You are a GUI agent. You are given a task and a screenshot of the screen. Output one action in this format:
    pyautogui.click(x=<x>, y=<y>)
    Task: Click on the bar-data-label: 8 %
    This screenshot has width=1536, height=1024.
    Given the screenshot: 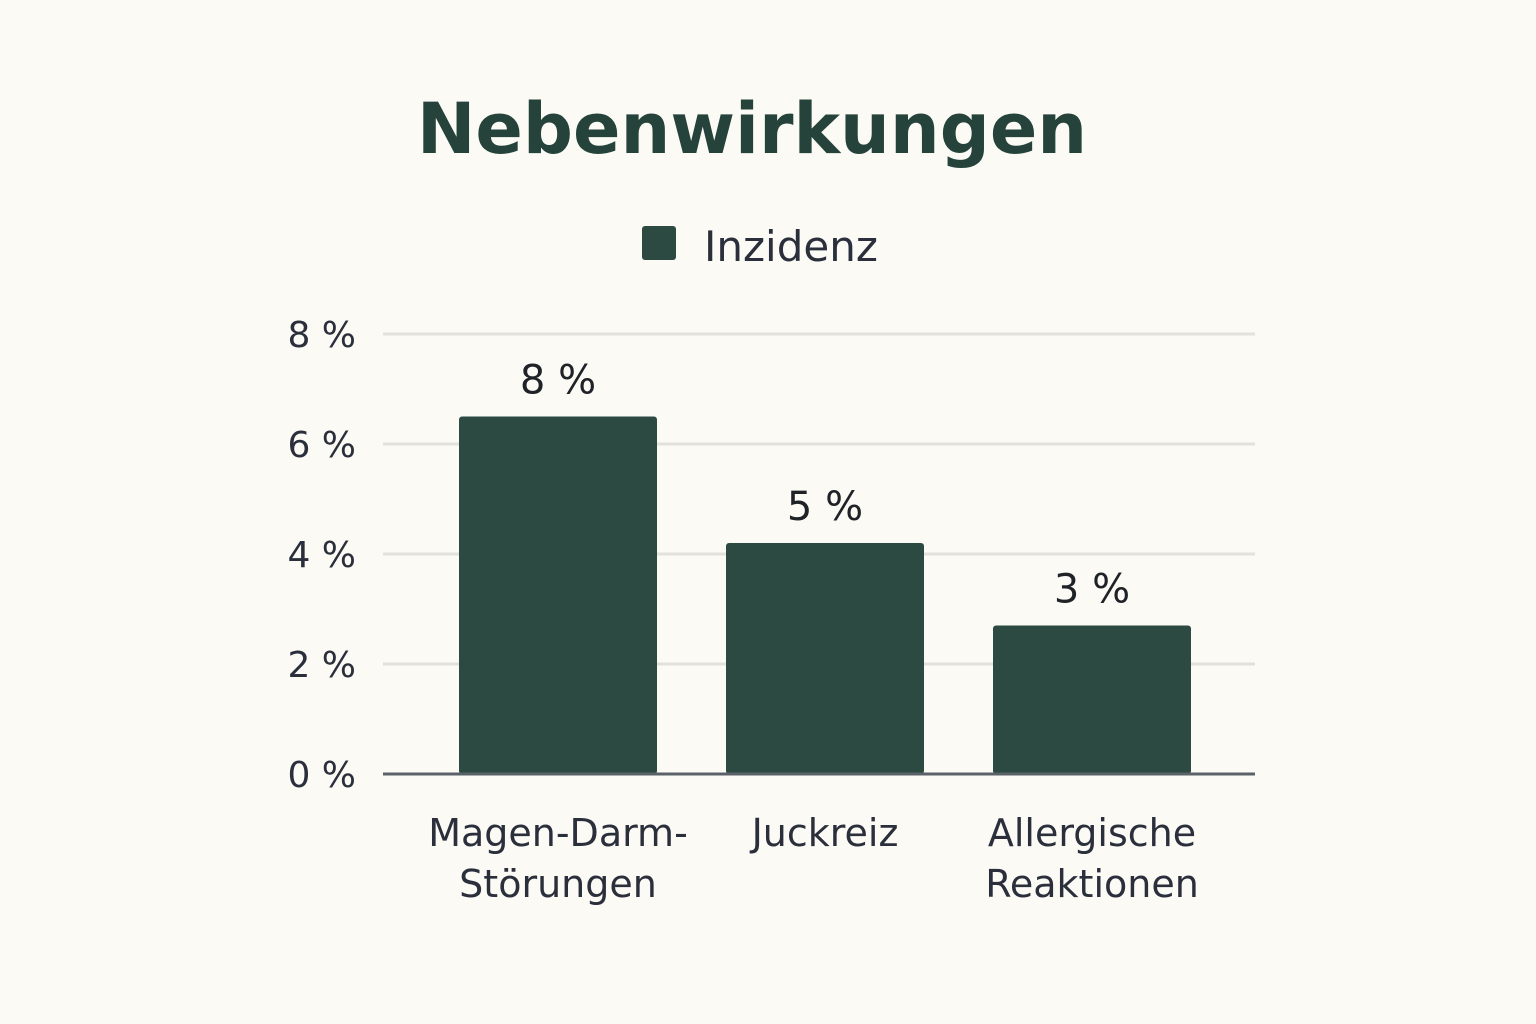 What is the action you would take?
    pyautogui.click(x=558, y=381)
    